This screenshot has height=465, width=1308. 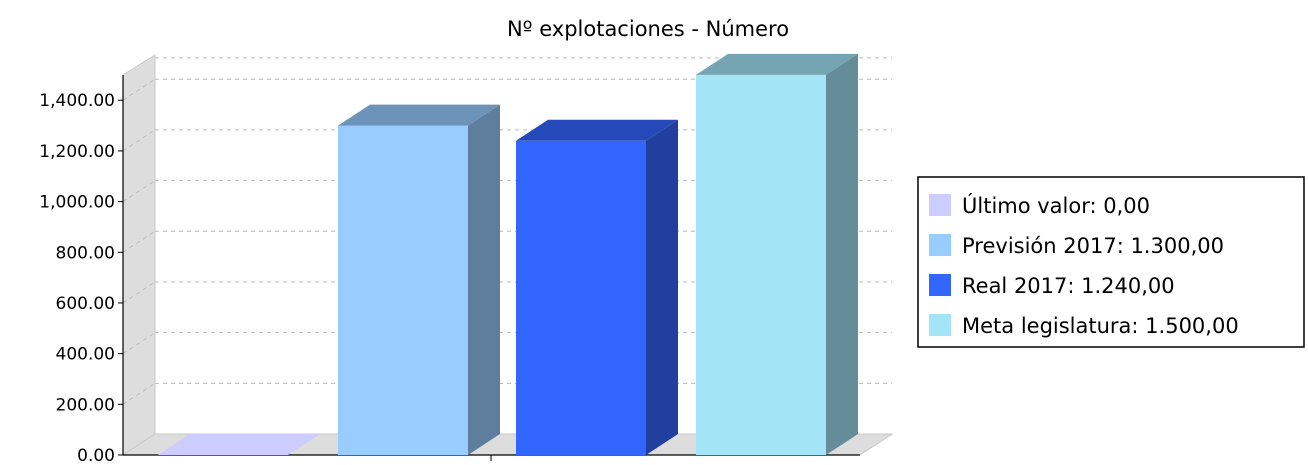 I want to click on y-tick-label: 1,200.00, so click(x=77, y=152).